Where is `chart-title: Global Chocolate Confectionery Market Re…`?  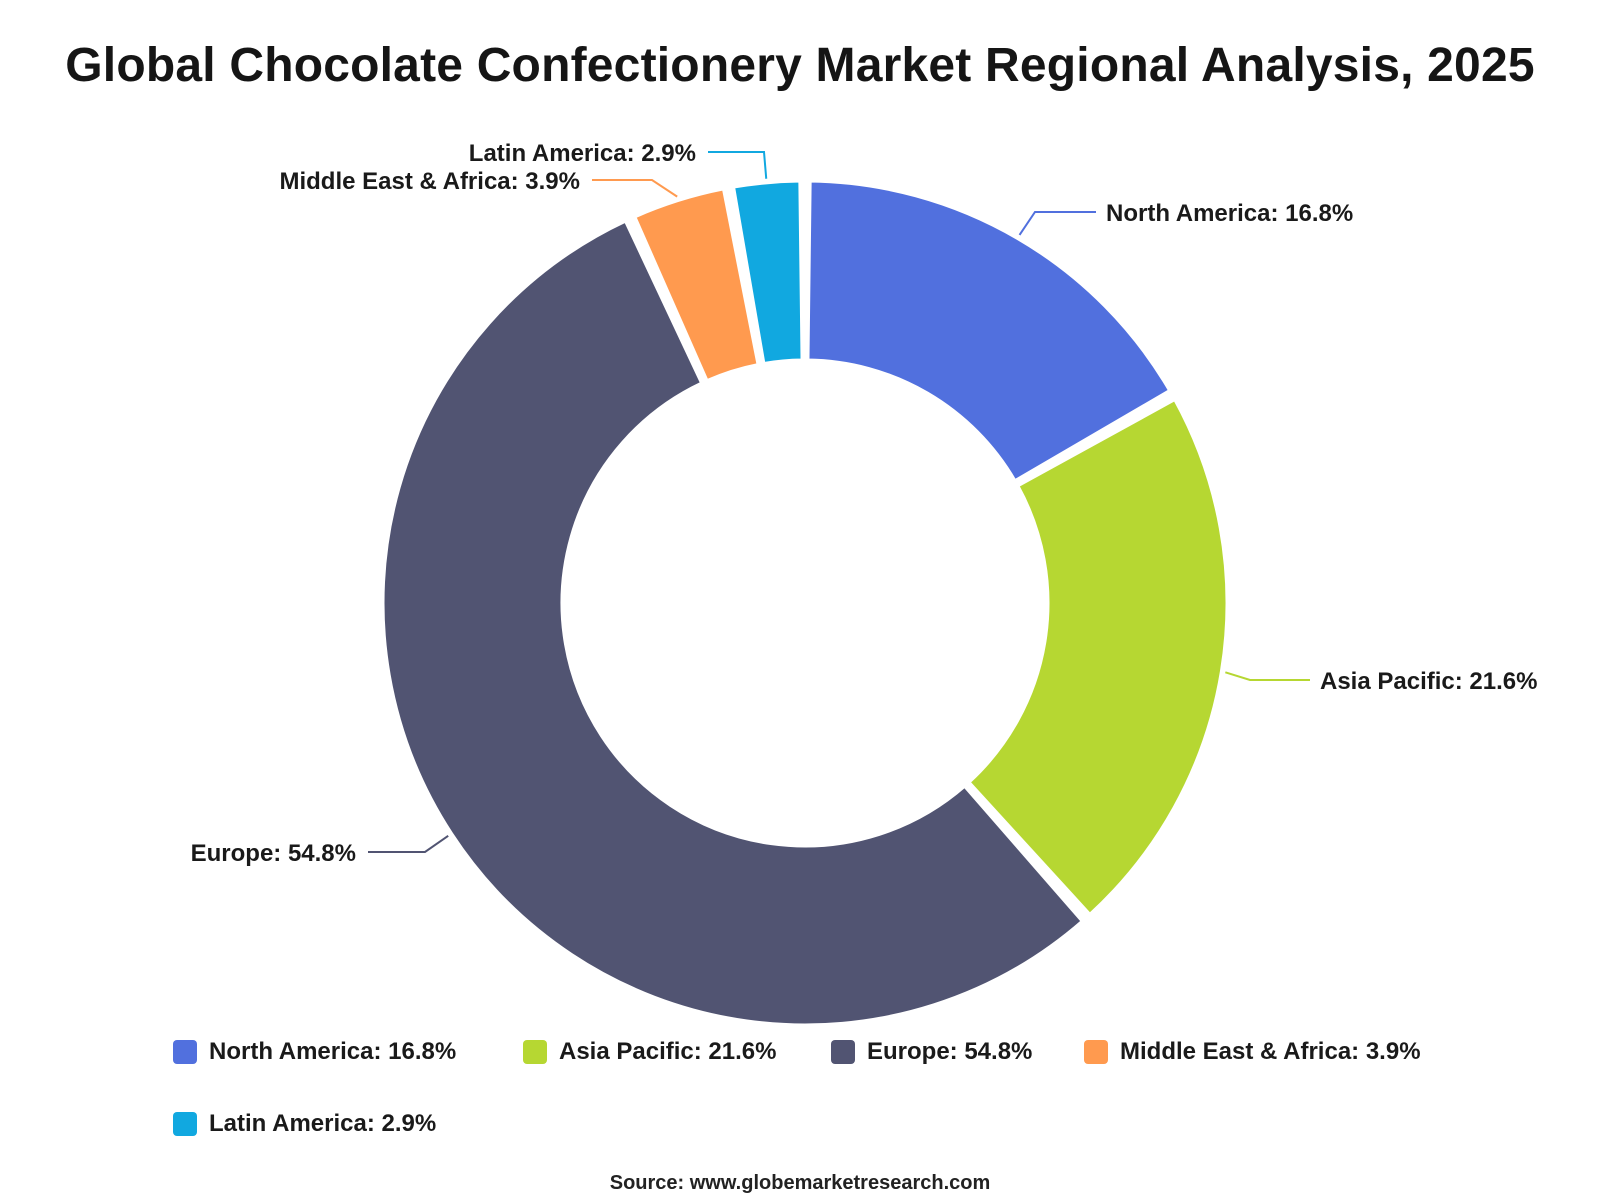
chart-title: Global Chocolate Confectionery Market Re… is located at coordinates (800, 65).